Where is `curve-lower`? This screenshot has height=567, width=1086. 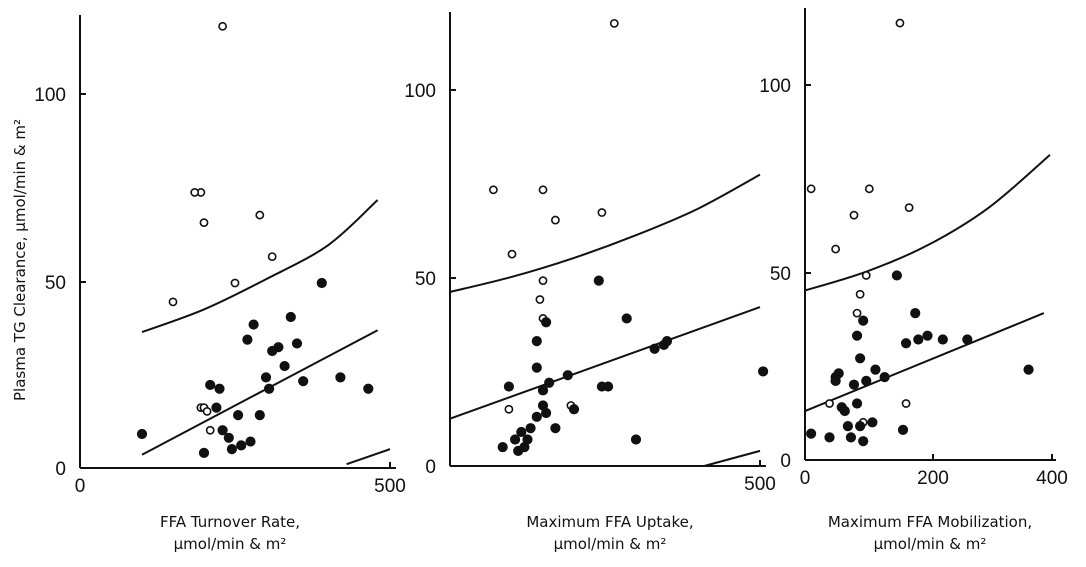
curve-lower is located at coordinates (368, 457).